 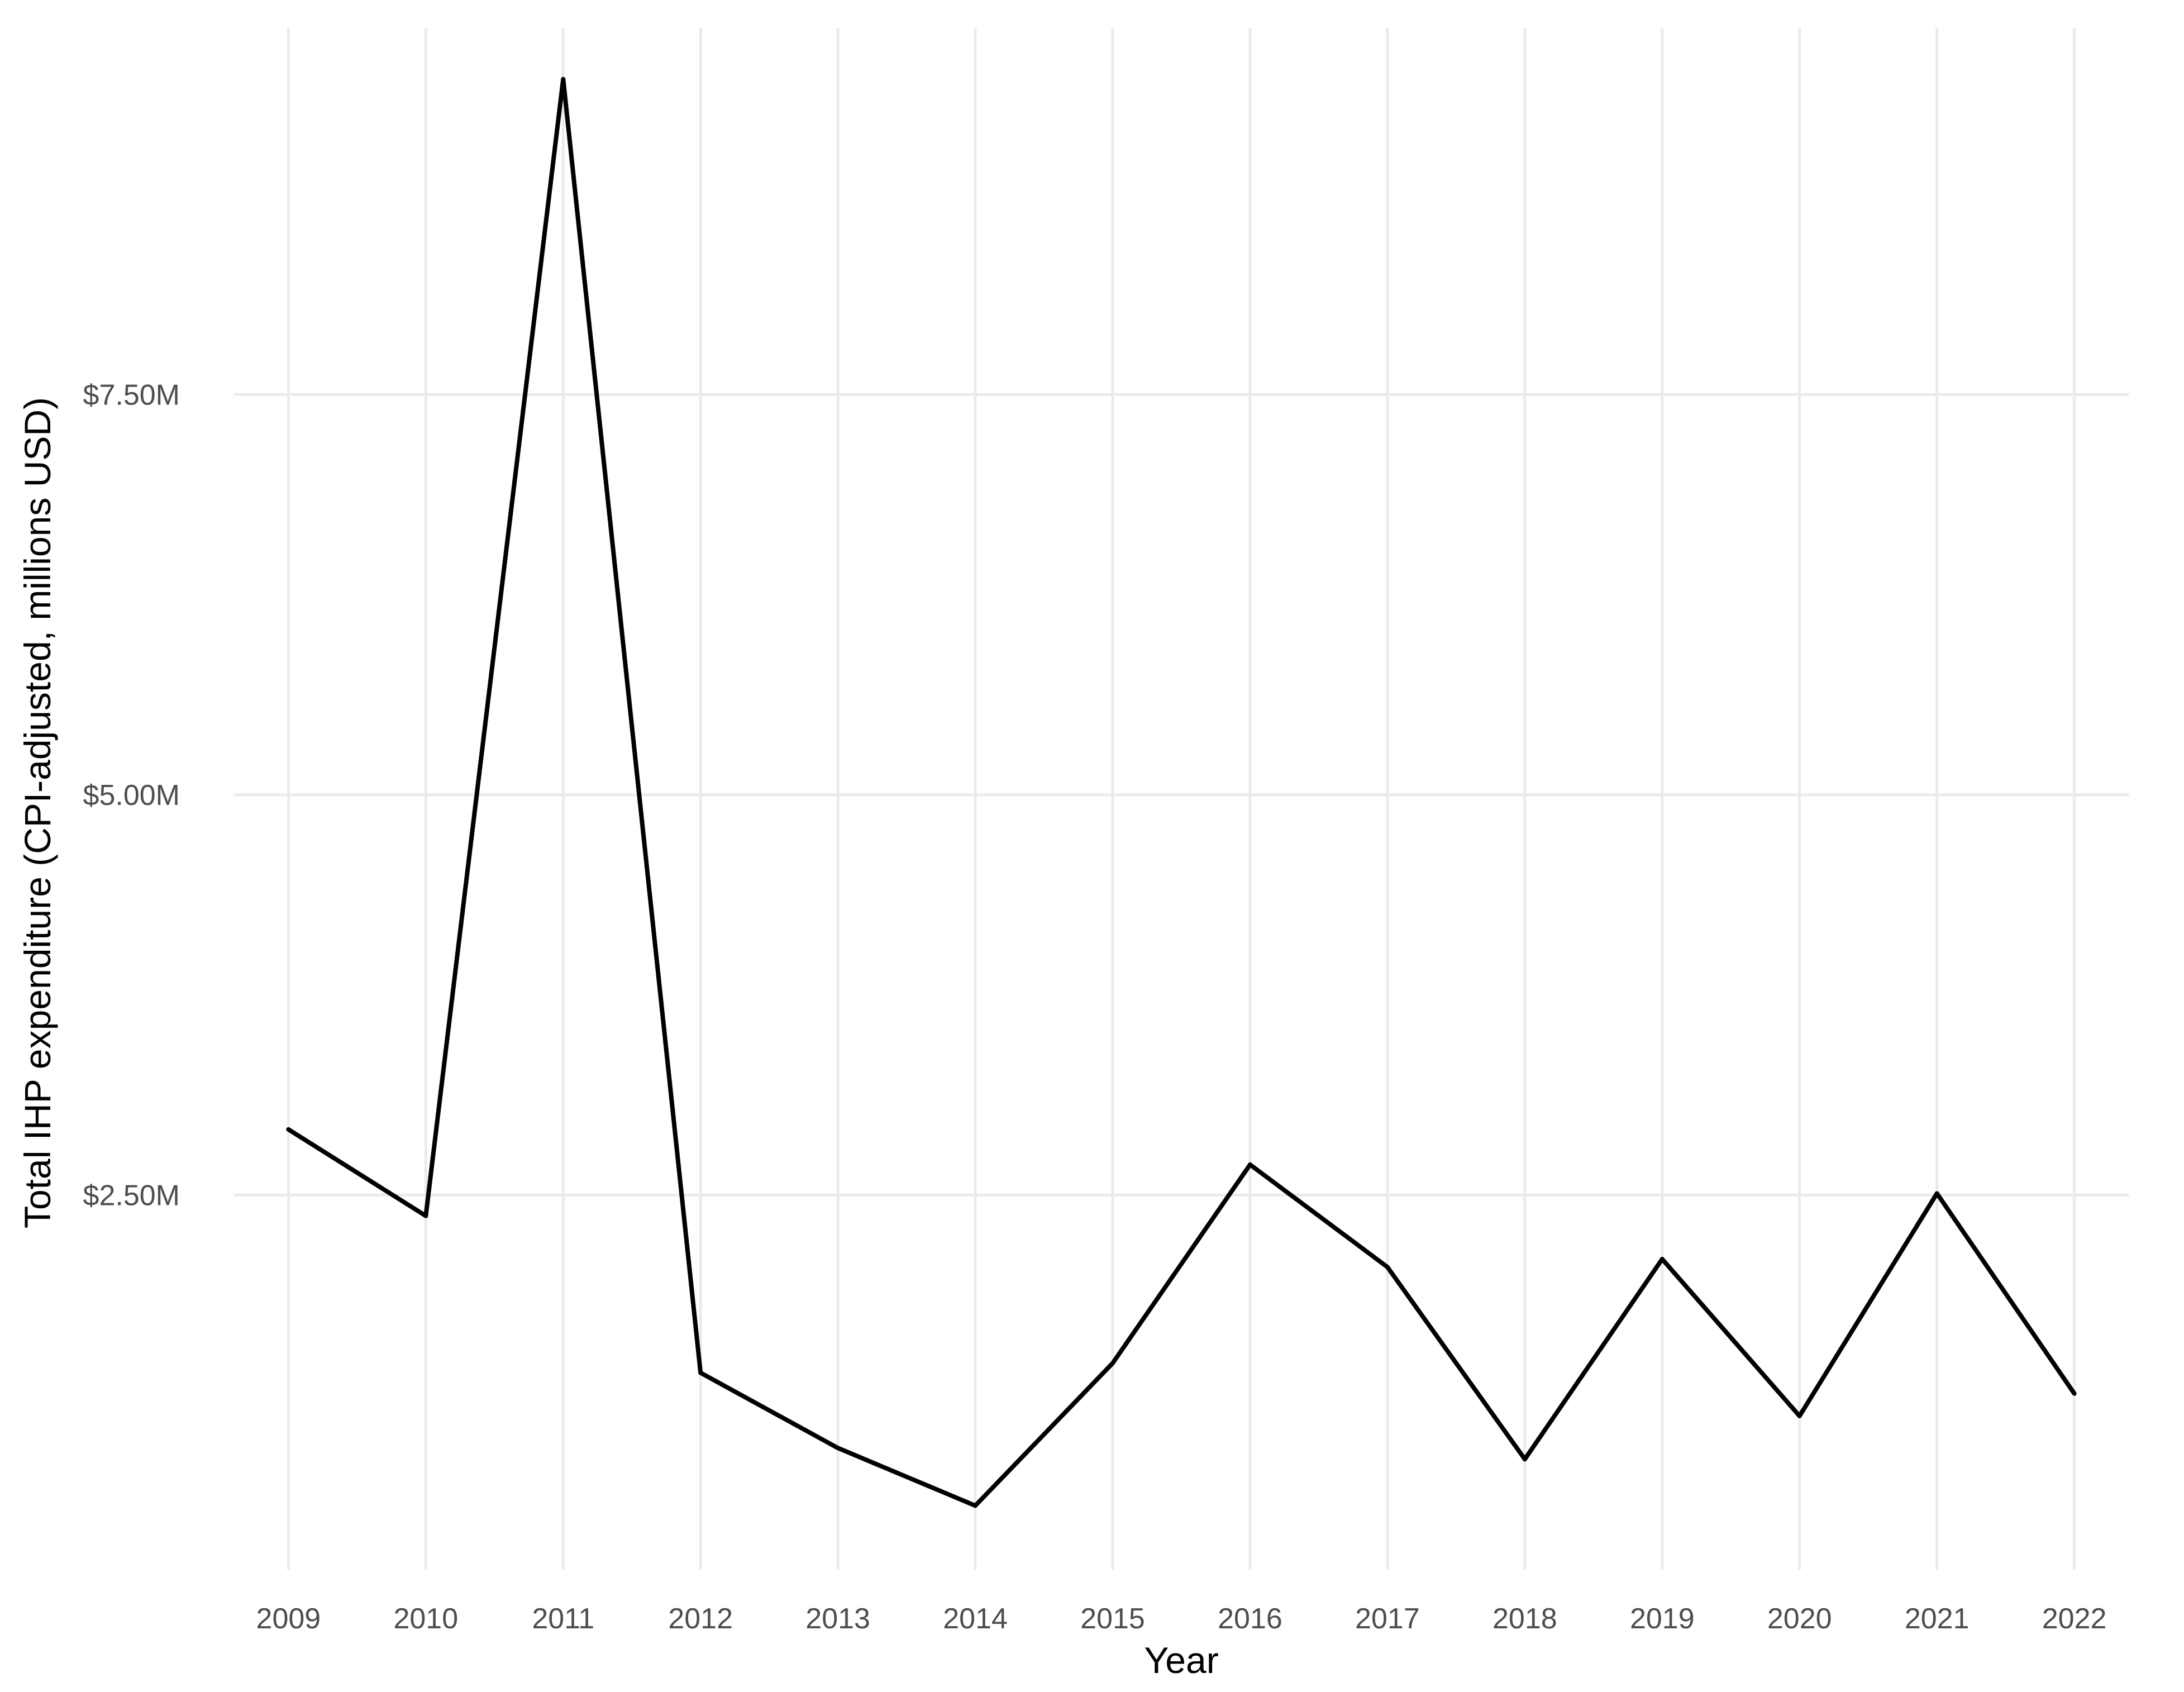 I want to click on y-tick-label: $5.00M, so click(x=131, y=795).